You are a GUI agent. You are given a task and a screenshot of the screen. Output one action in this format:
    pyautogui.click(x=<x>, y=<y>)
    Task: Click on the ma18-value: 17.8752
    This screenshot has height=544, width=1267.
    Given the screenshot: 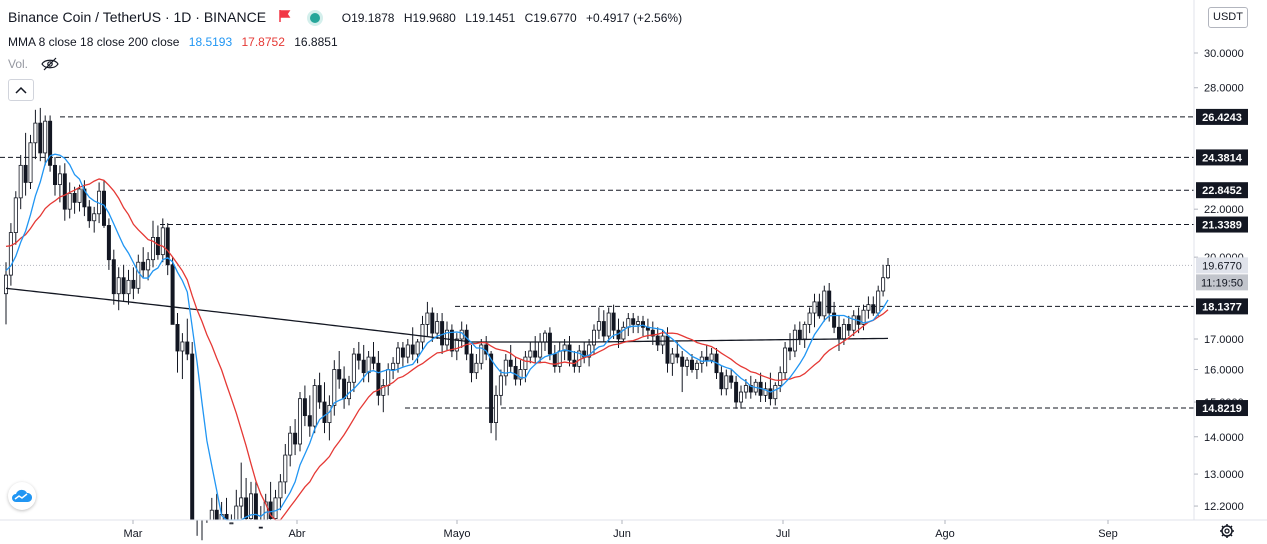 What is the action you would take?
    pyautogui.click(x=263, y=42)
    